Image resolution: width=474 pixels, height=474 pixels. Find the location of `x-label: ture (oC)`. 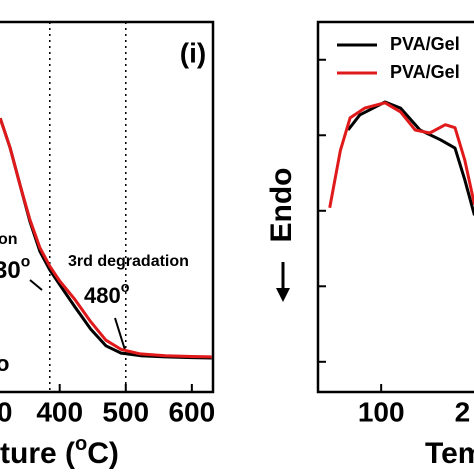

x-label: ture (oC) is located at coordinates (59, 451).